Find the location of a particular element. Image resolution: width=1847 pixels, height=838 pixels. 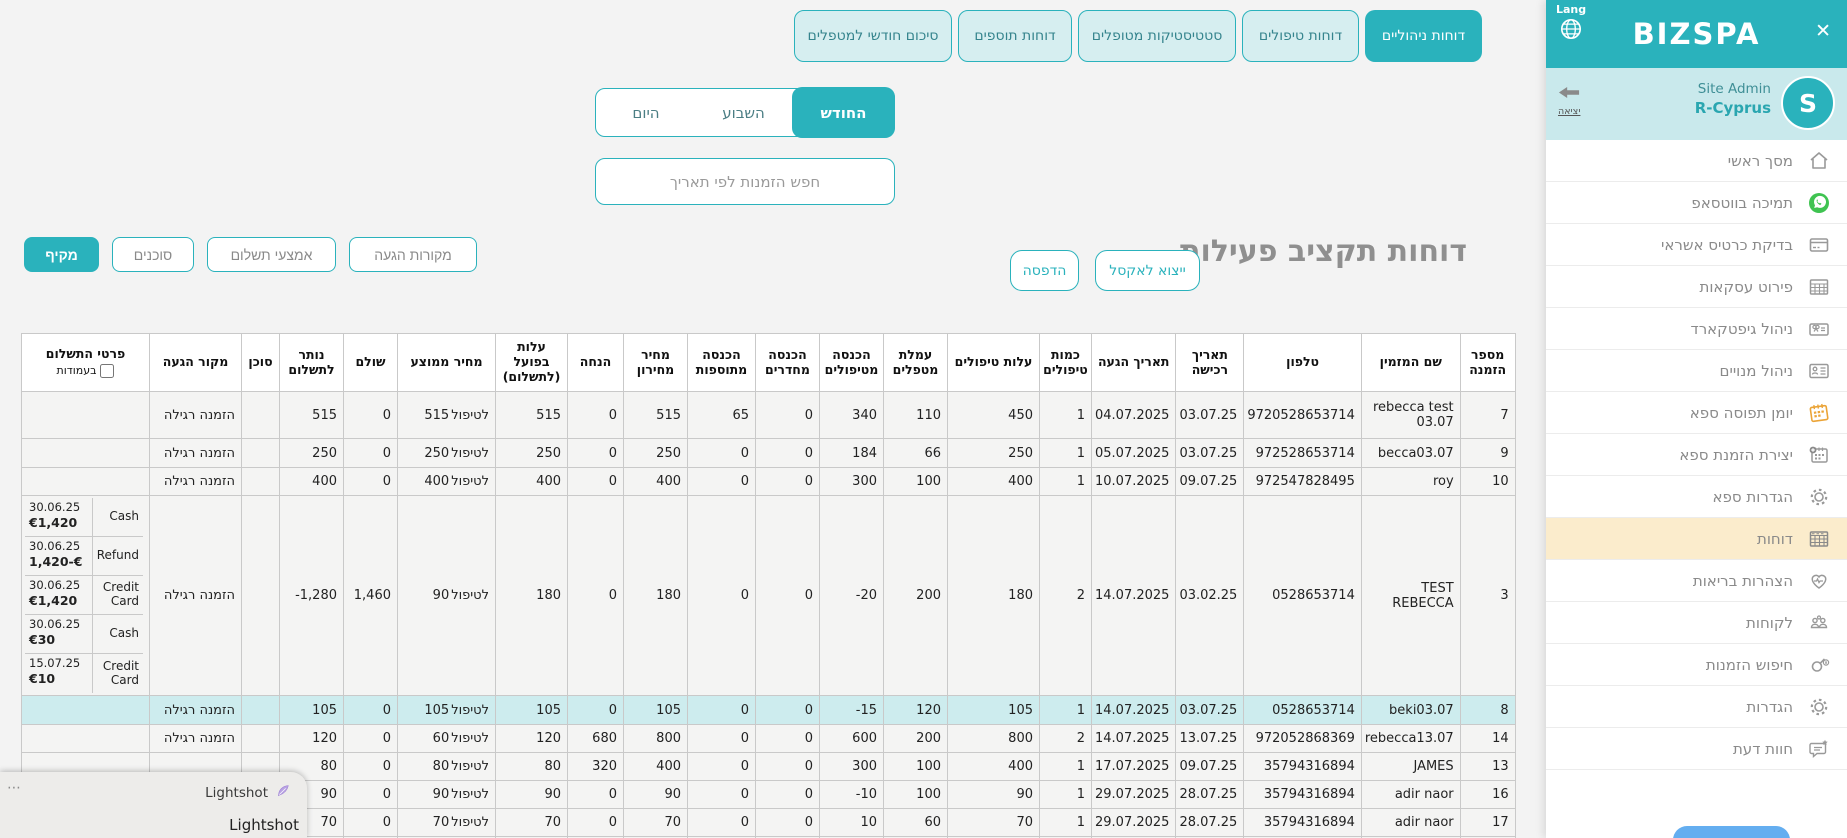

home-icon is located at coordinates (1819, 161).